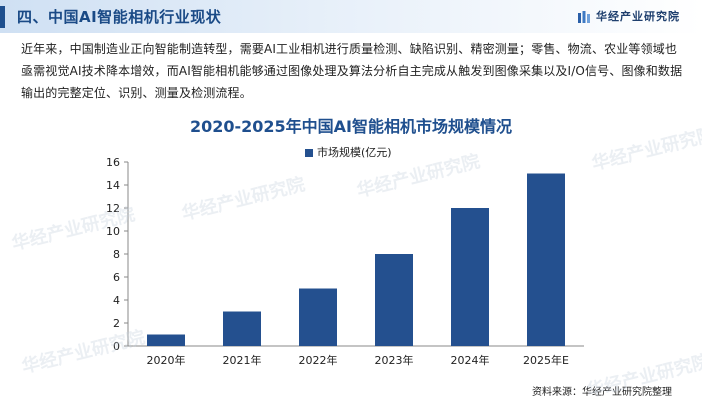  What do you see at coordinates (116, 323) in the screenshot?
I see `y-tick-label: 2` at bounding box center [116, 323].